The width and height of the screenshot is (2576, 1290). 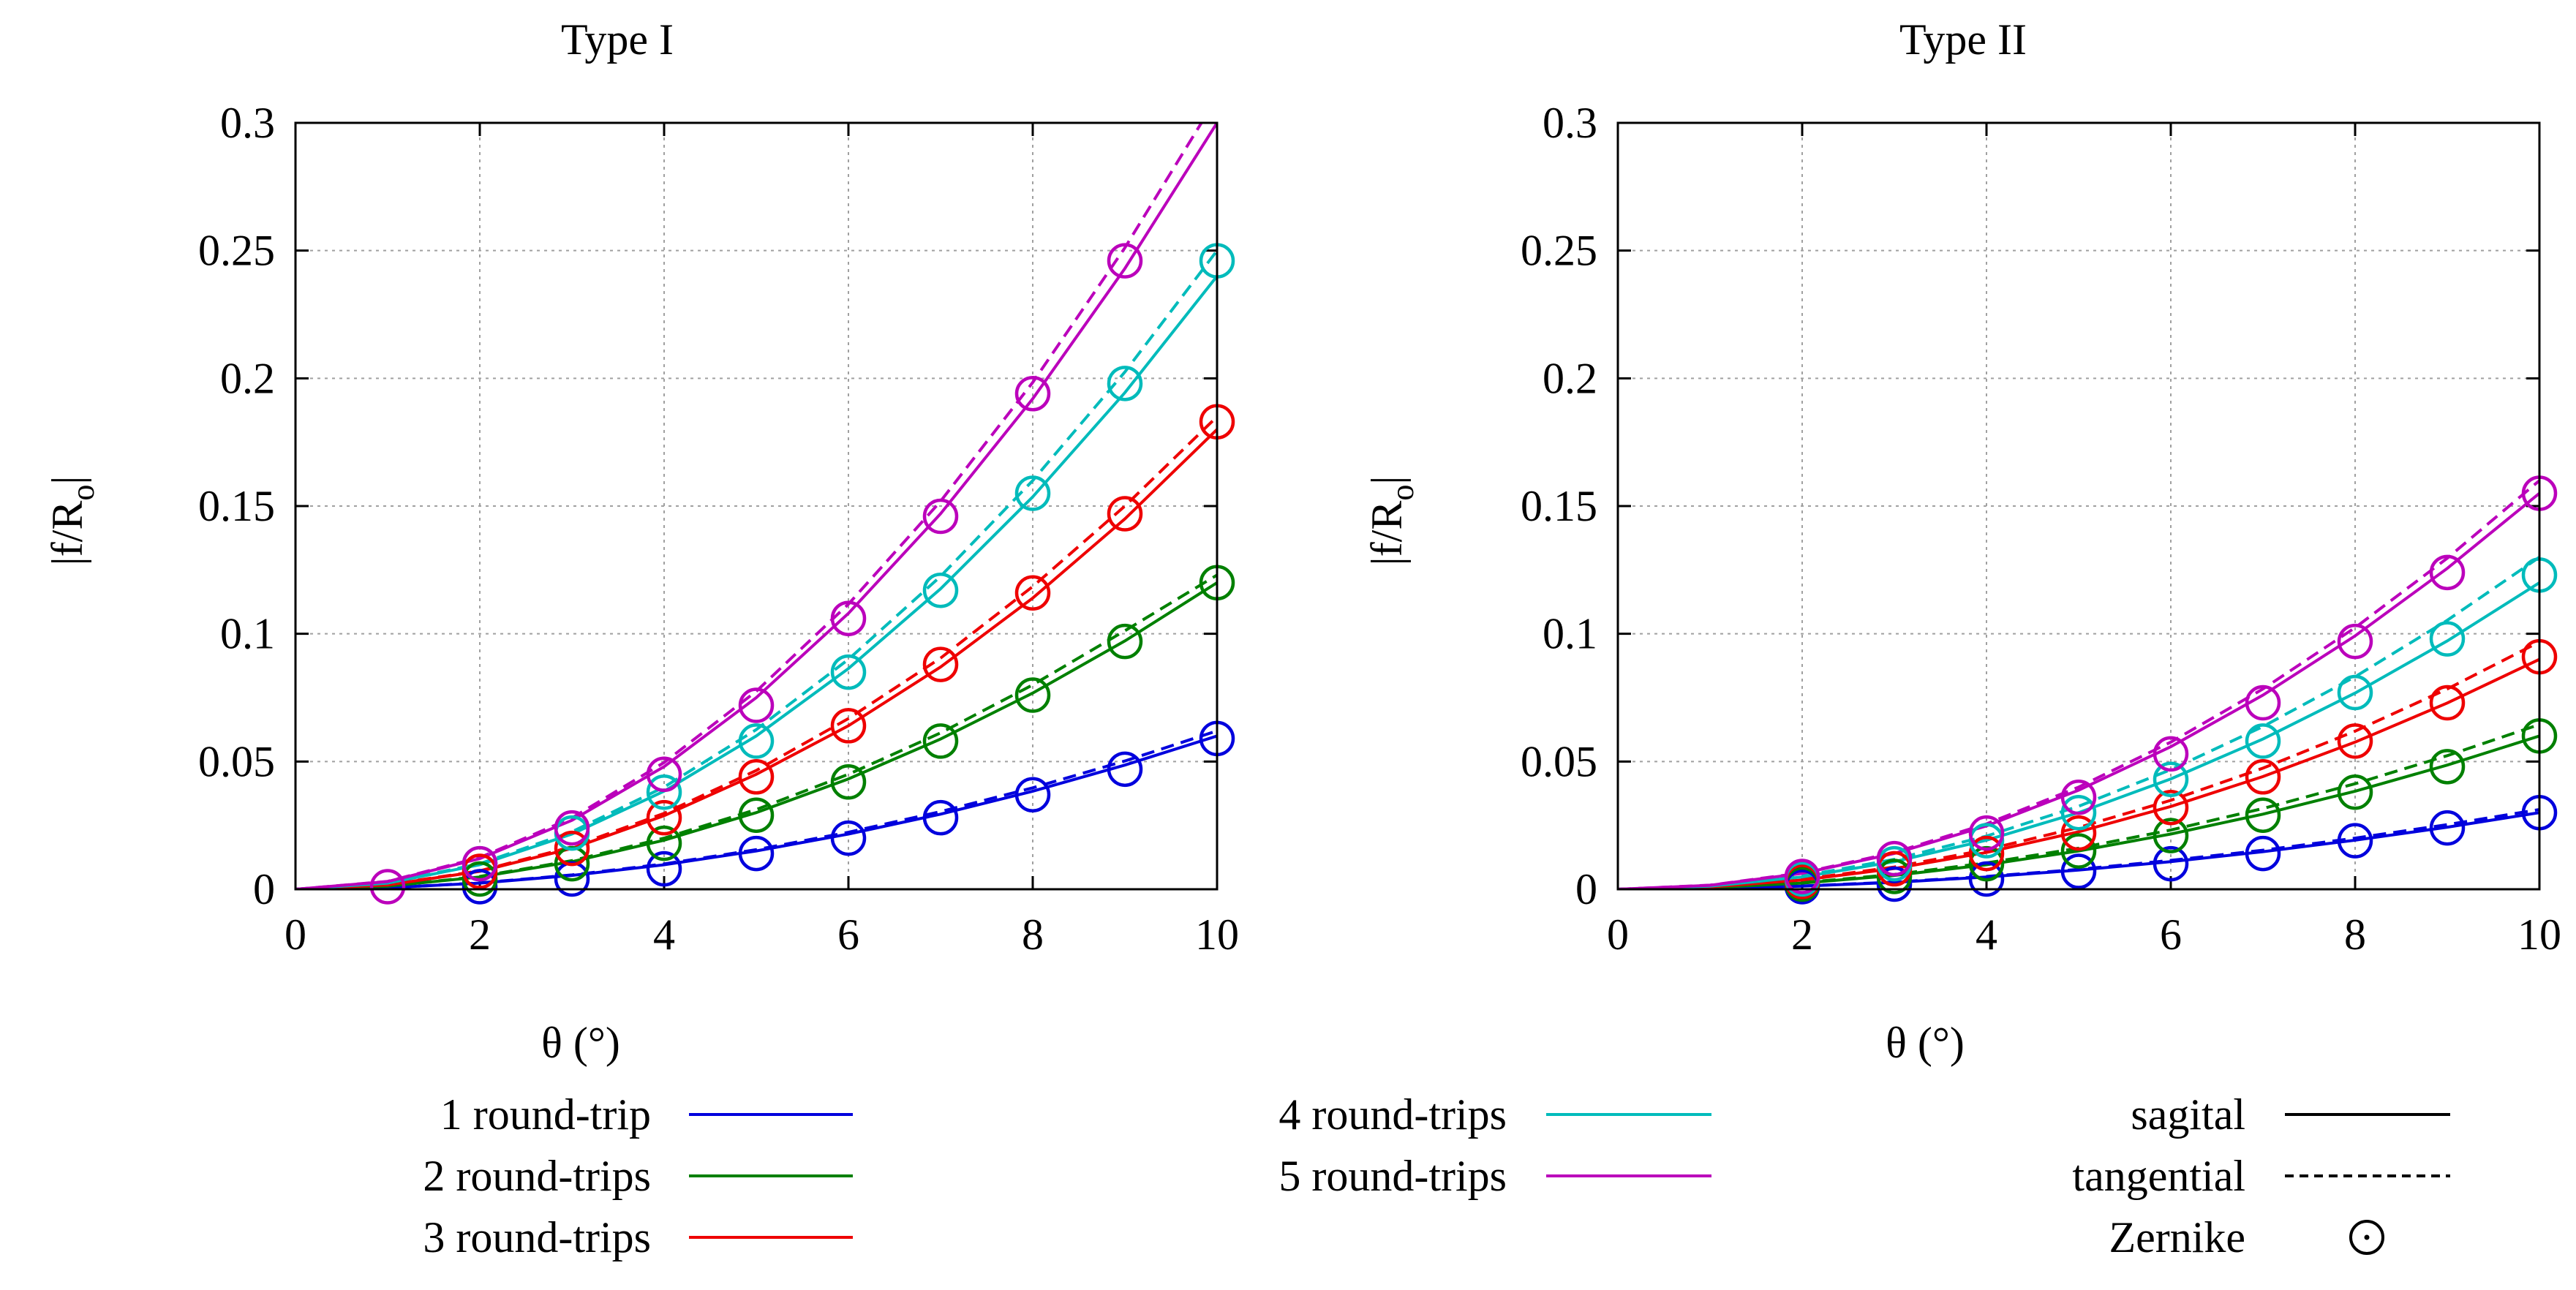 I want to click on legend-marker-dot, so click(x=2367, y=1237).